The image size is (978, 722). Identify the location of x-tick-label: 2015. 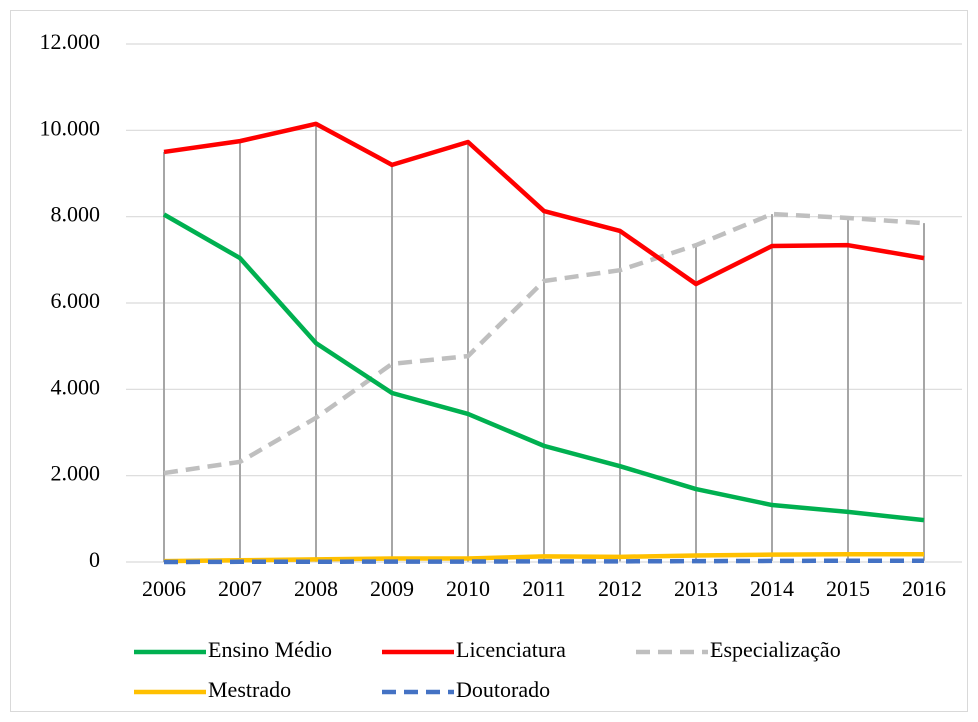
(848, 588).